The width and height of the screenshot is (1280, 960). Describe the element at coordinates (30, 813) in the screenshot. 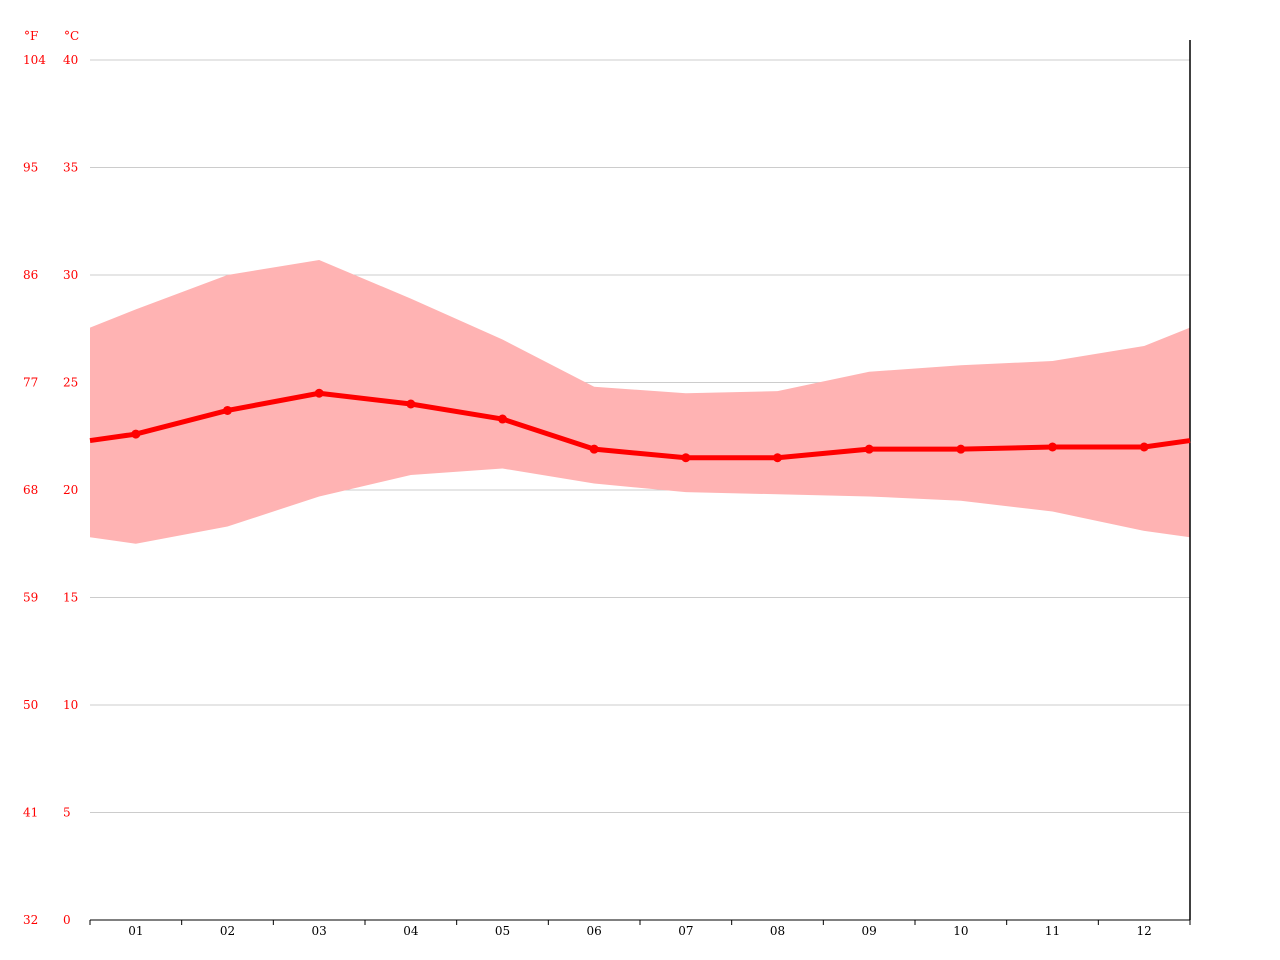

I see `y-tick-label-fahrenheit: 41` at that location.